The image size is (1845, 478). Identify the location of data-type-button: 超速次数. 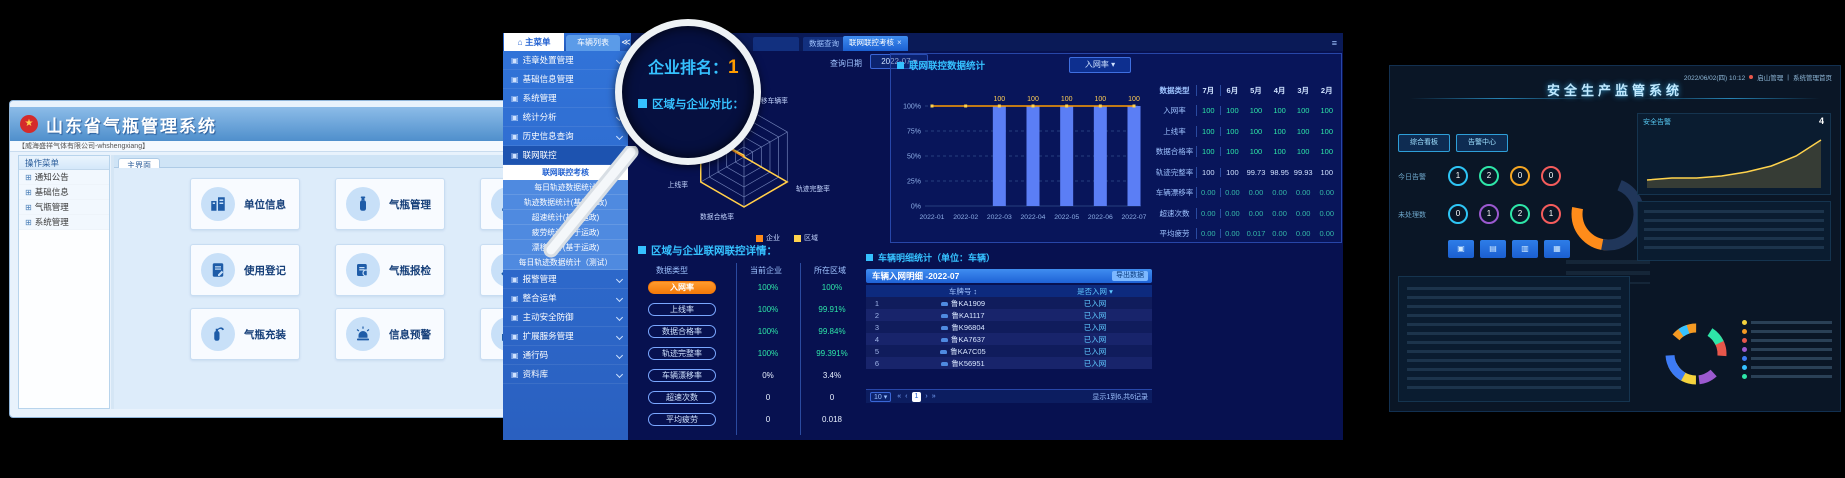
(682, 397).